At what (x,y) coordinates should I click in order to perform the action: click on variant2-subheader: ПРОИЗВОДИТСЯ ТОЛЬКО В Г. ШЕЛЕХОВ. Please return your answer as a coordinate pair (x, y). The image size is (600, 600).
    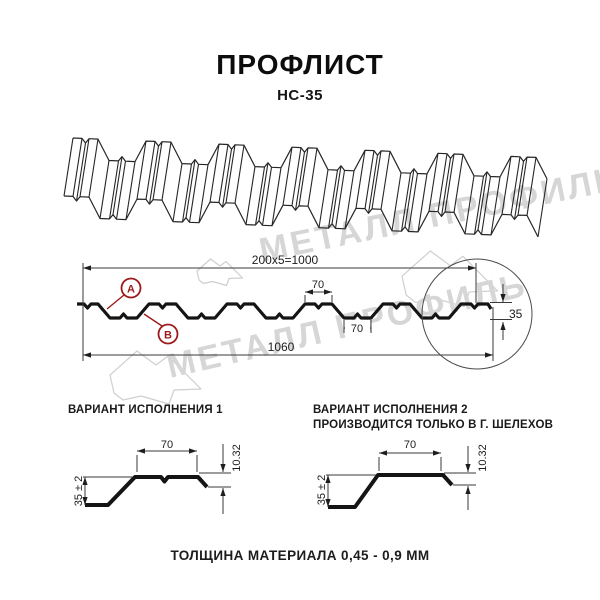
    Looking at the image, I should click on (433, 425).